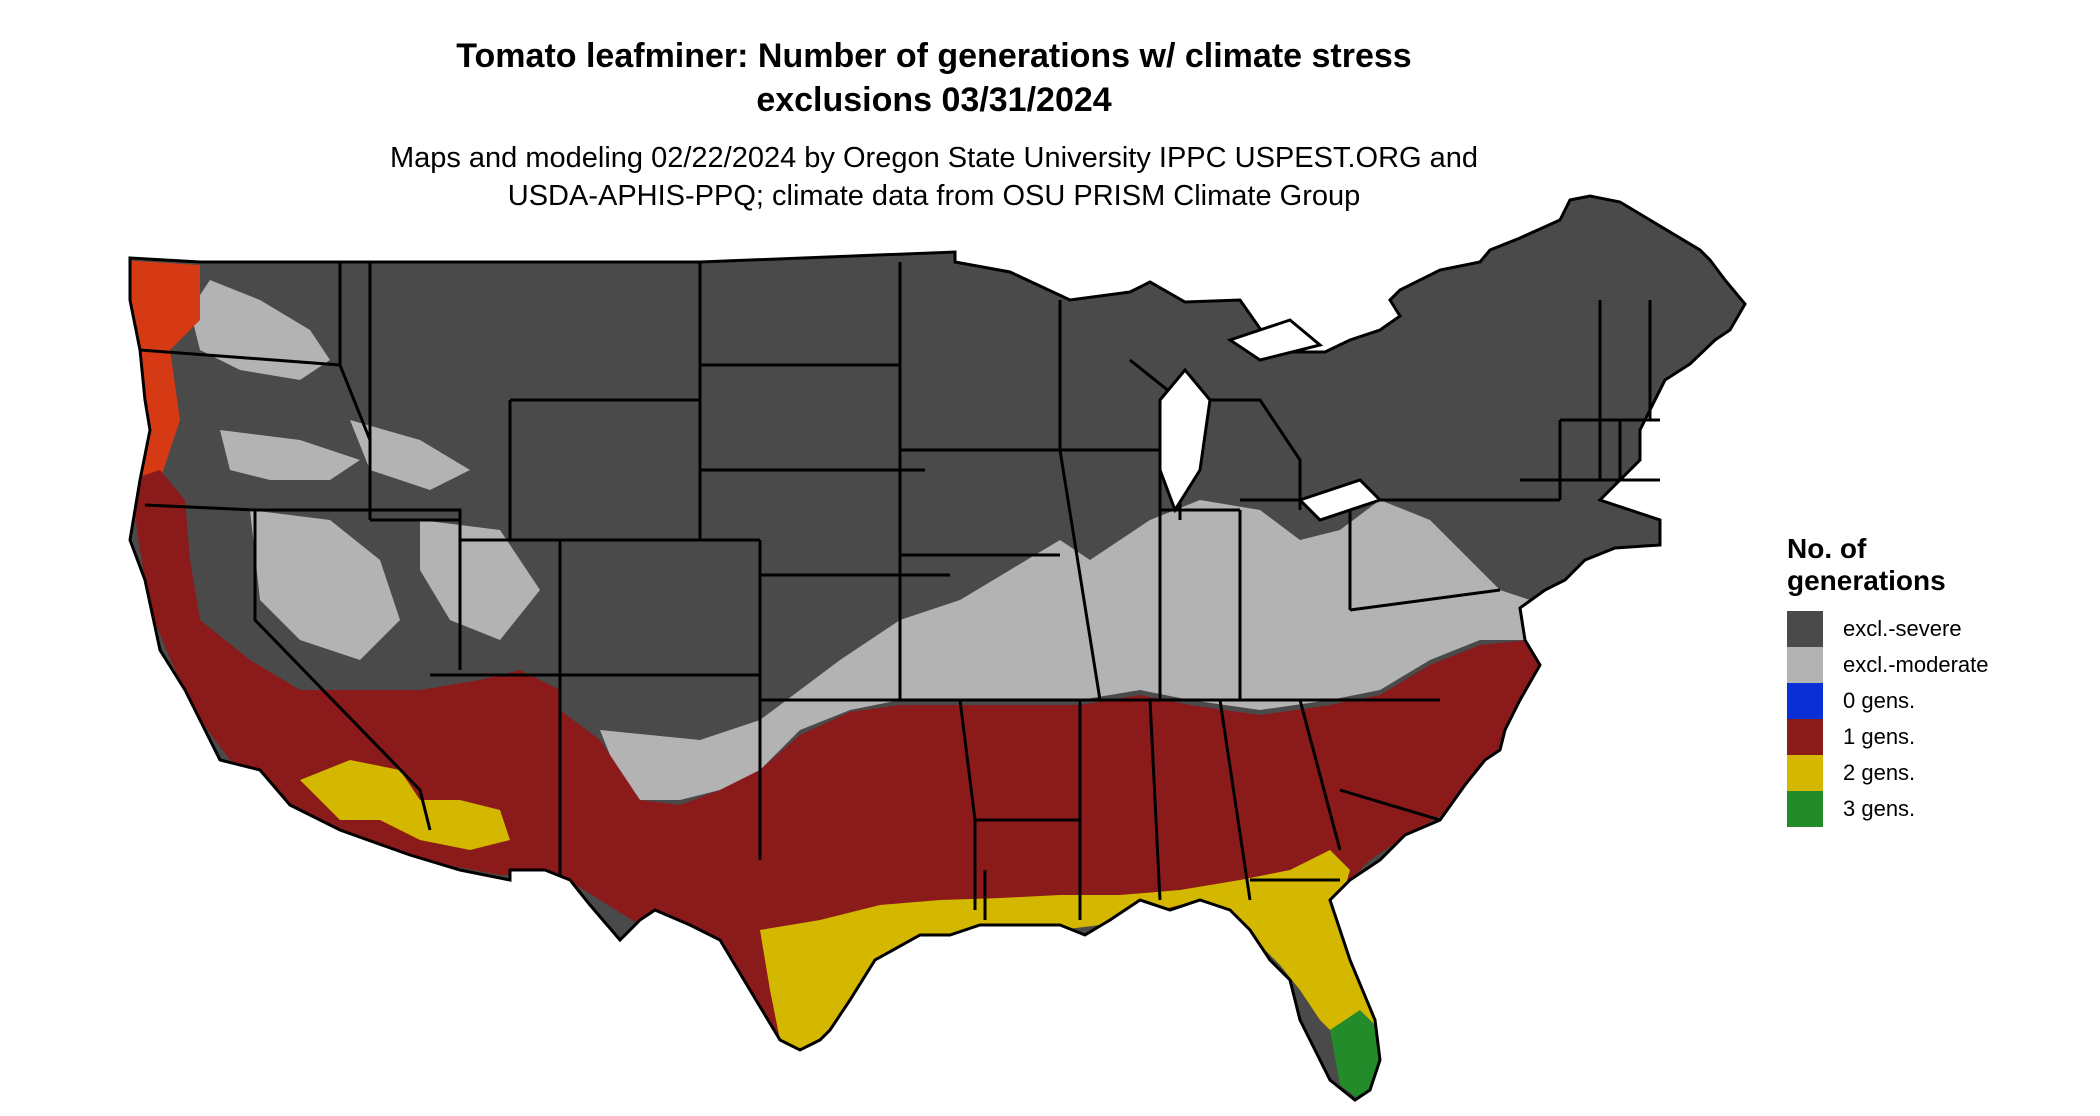  Describe the element at coordinates (1355, 1055) in the screenshot. I see `region-3-gen-florida` at that location.